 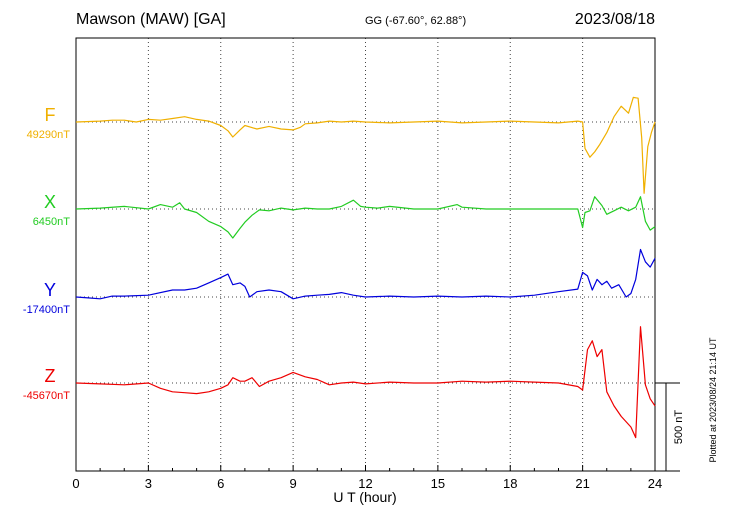 What do you see at coordinates (50, 115) in the screenshot?
I see `series-name-f: F` at bounding box center [50, 115].